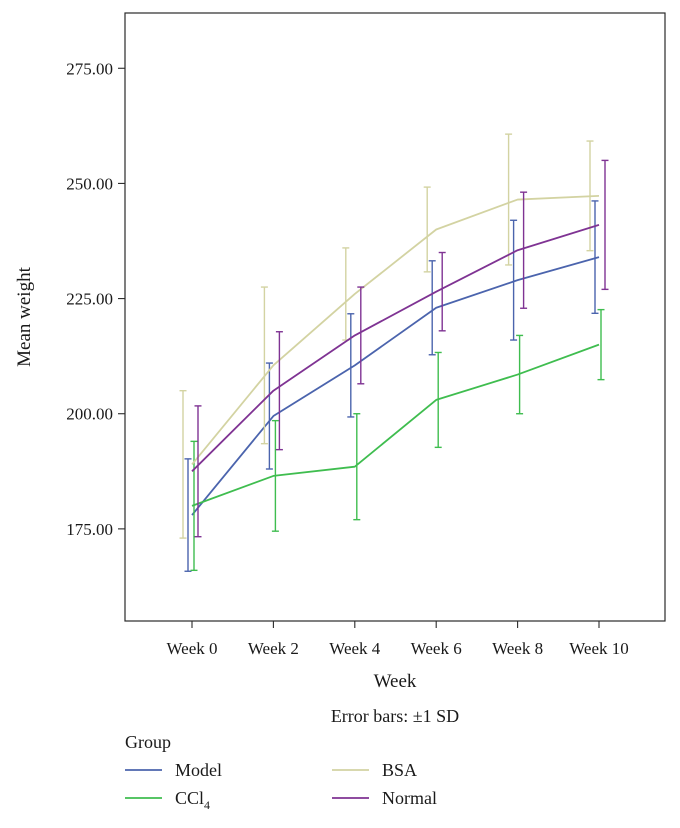  Describe the element at coordinates (599, 648) in the screenshot. I see `x-tick-label: Week 10` at that location.